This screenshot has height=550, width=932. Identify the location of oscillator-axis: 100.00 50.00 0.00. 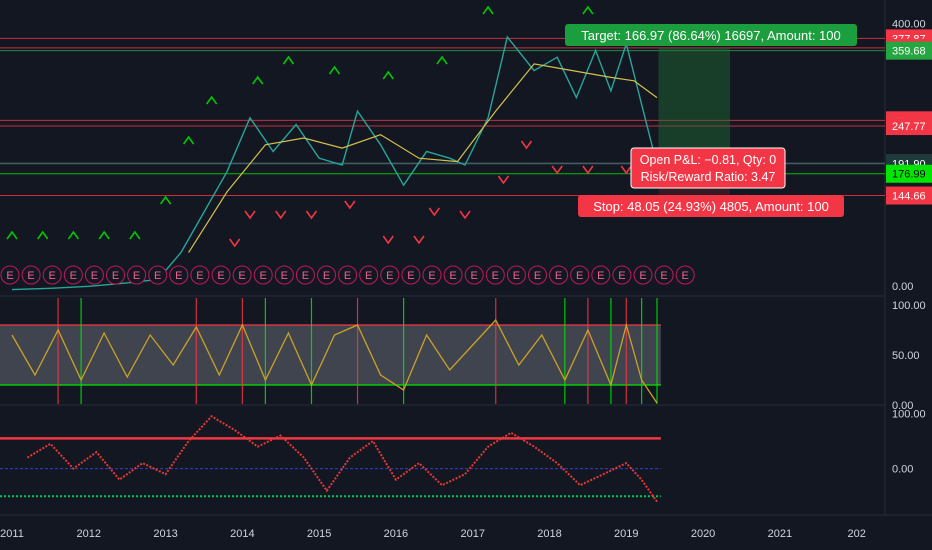
(909, 356).